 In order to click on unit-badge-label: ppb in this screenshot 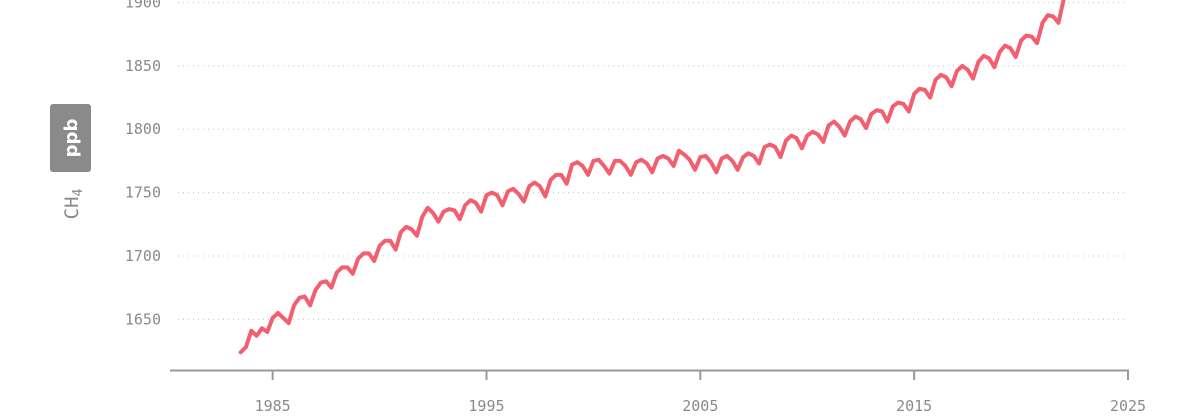, I will do `click(71, 138)`.